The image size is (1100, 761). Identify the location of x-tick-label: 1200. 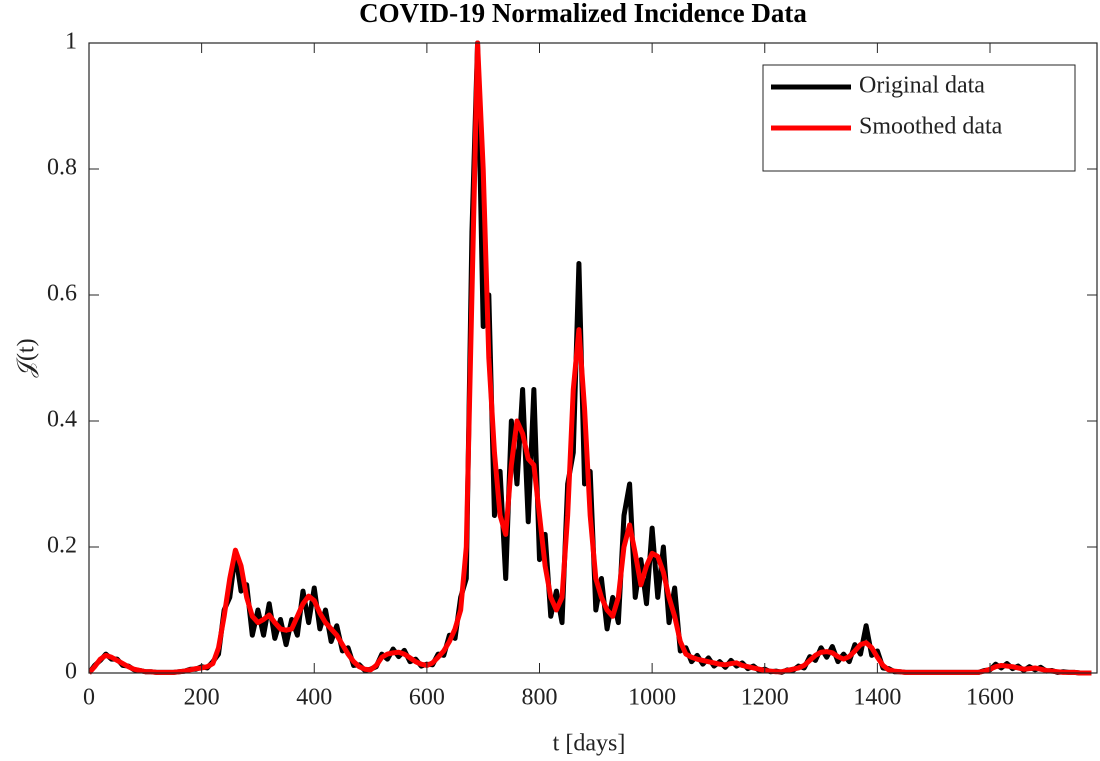
(765, 698).